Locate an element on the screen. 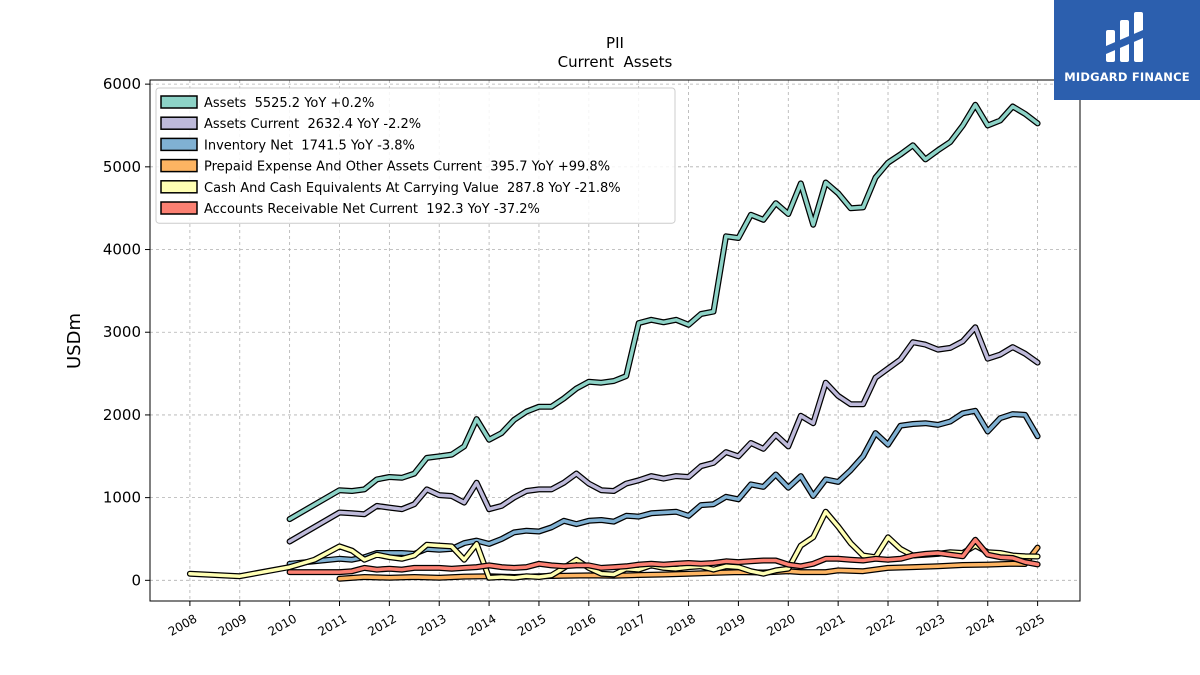  x-tick-label: 2008 is located at coordinates (182, 624).